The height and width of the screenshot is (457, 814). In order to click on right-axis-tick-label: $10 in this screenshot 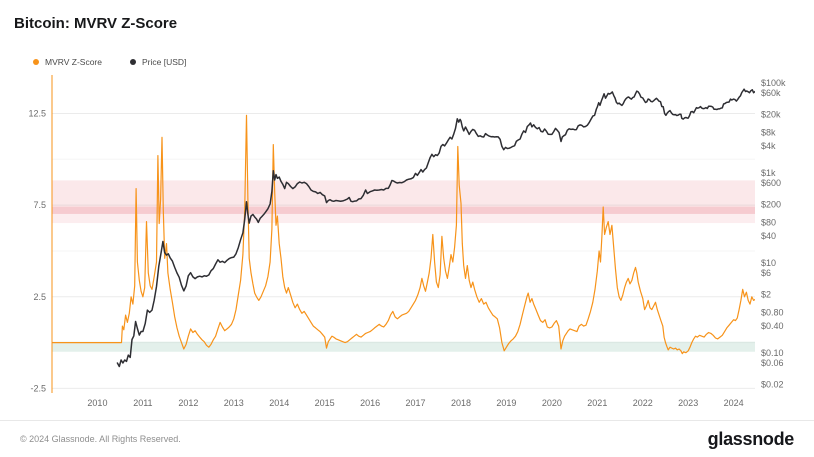, I will do `click(768, 263)`.